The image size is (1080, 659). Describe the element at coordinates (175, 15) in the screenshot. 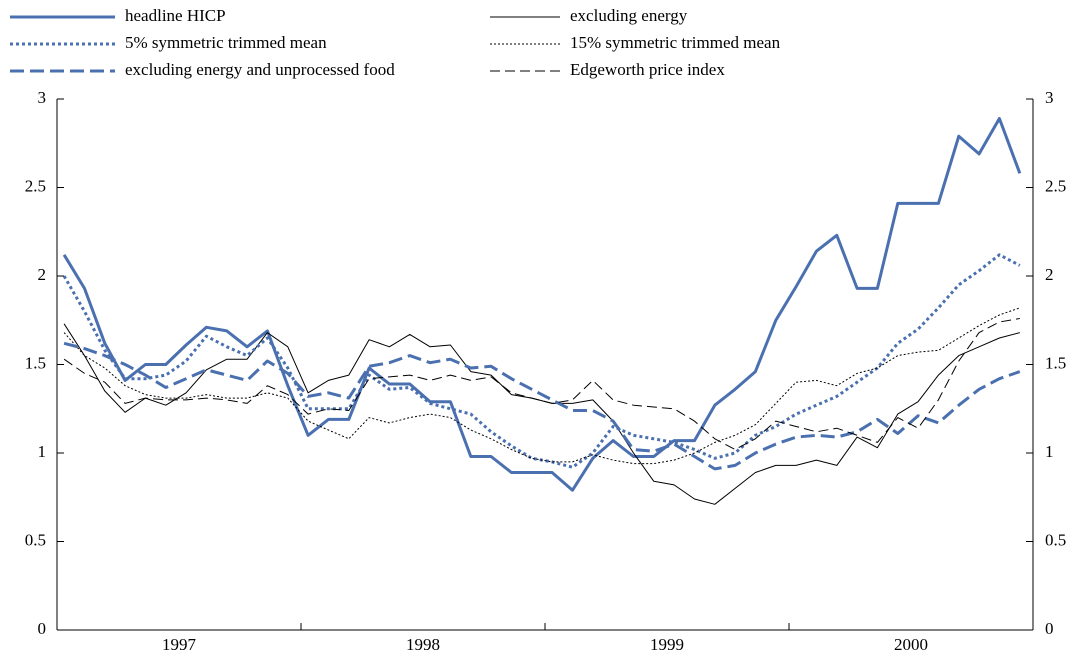

I see `legend-label: headline HICP` at that location.